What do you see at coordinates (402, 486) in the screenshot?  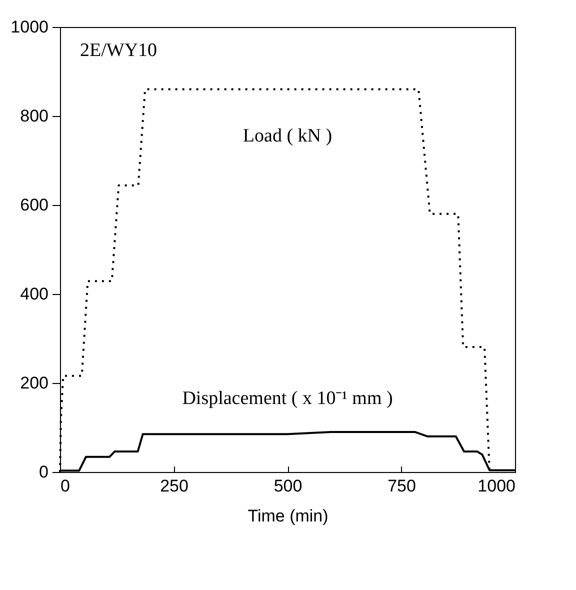 I see `x-tick-label: 750` at bounding box center [402, 486].